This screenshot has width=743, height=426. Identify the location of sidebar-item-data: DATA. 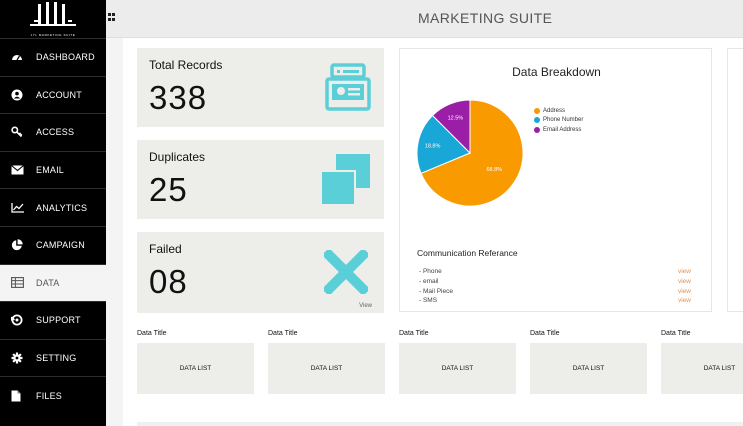
(53, 282).